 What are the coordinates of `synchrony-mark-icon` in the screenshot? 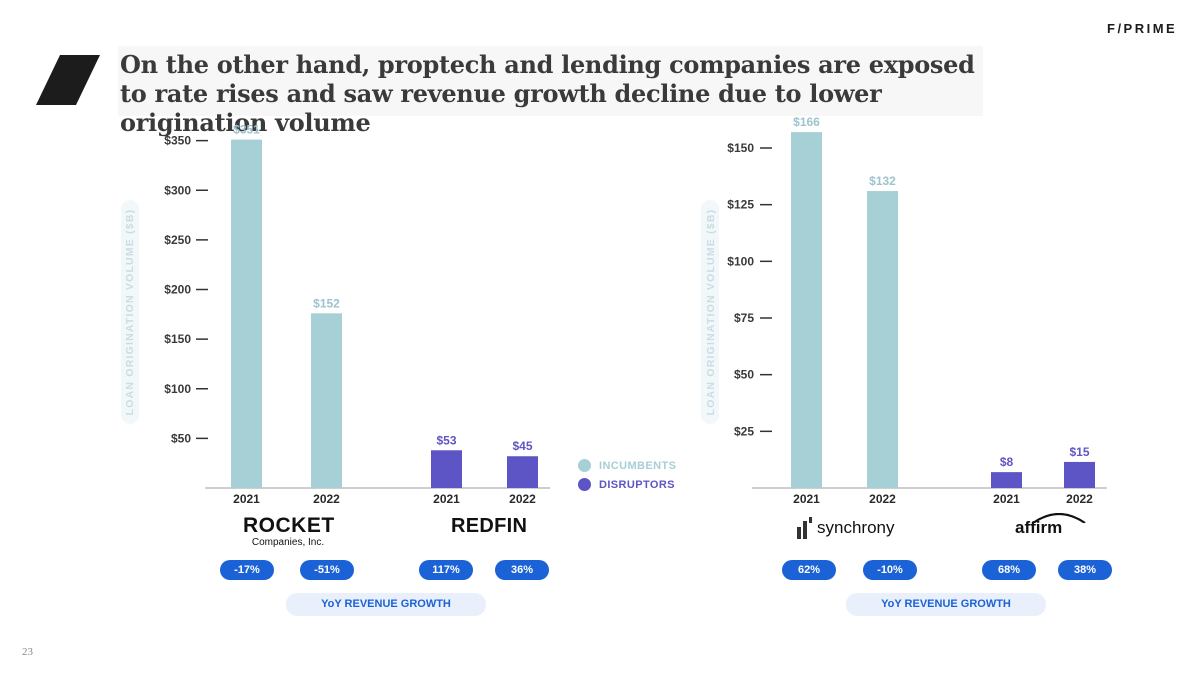 It's located at (804, 528).